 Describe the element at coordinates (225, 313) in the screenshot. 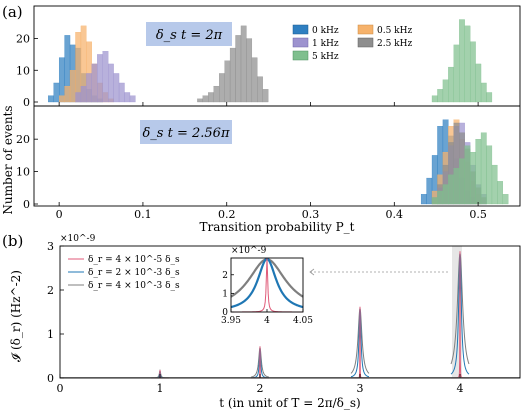

I see `inset-ytick-label: 0` at that location.